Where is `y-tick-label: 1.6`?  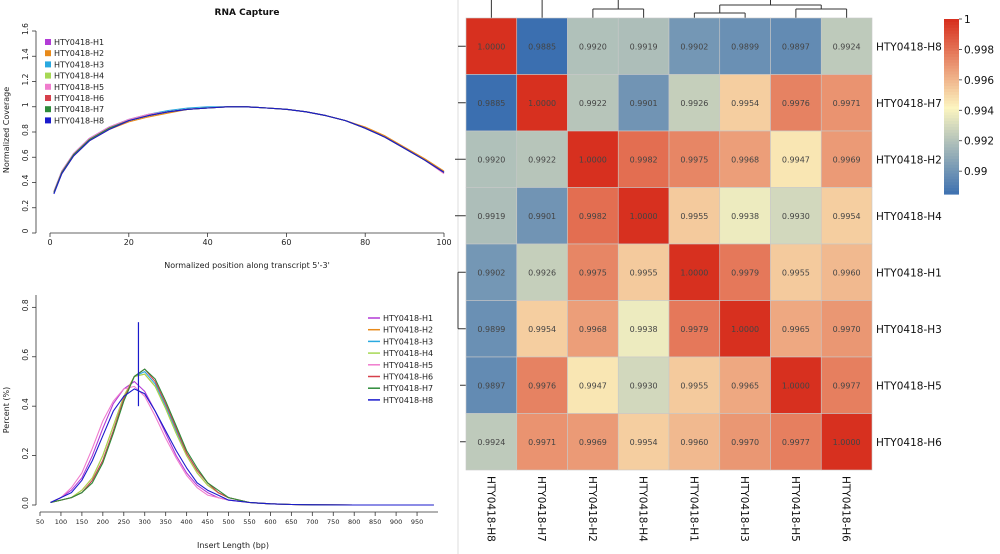 y-tick-label: 1.6 is located at coordinates (25, 29).